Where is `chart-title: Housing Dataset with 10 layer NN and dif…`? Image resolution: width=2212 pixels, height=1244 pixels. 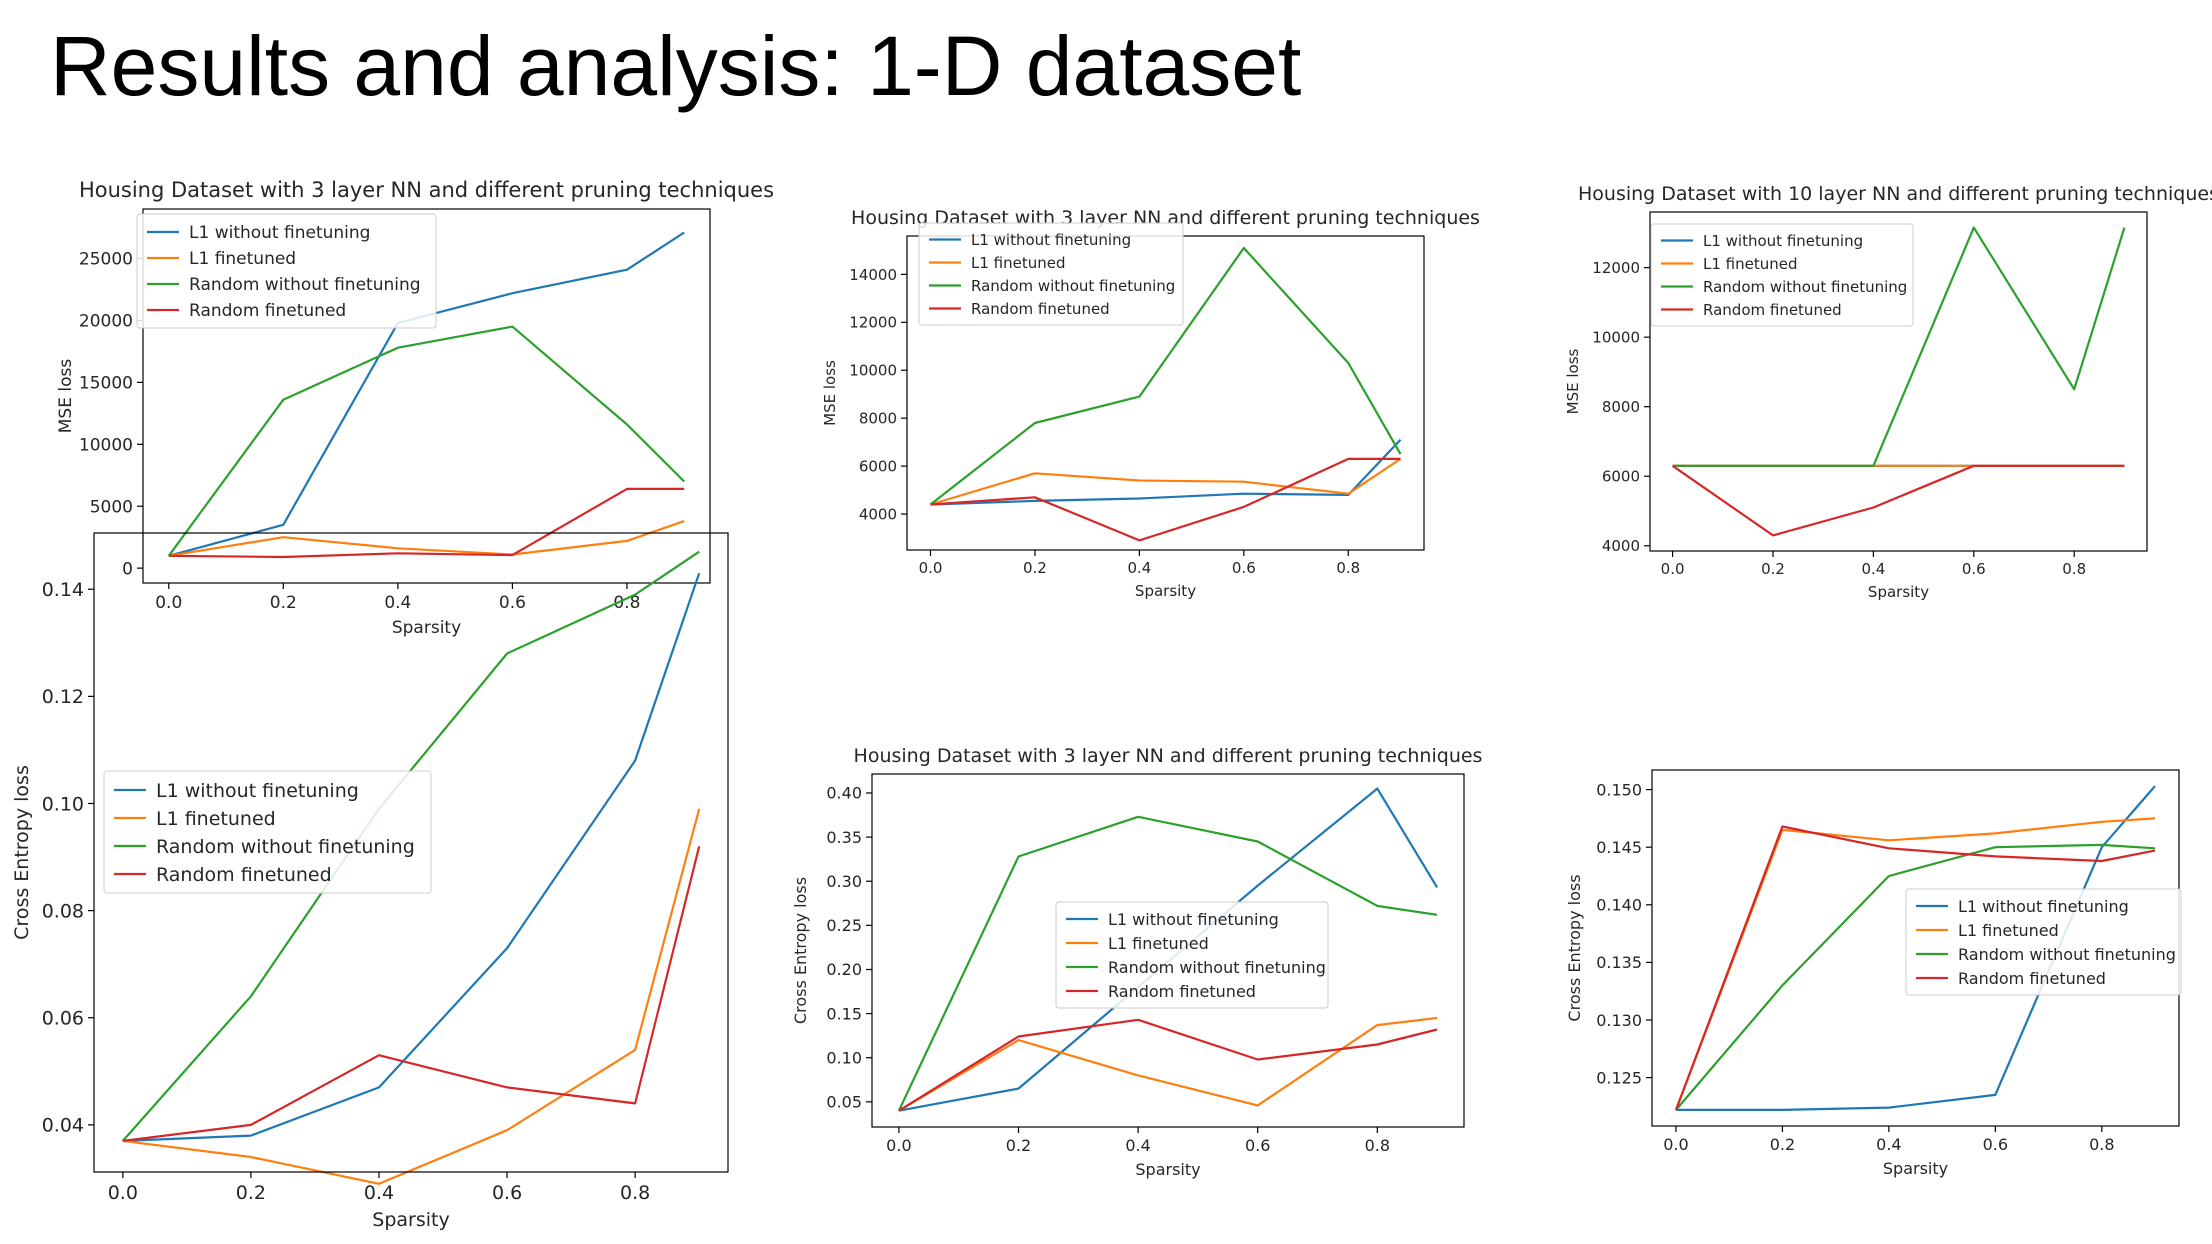 chart-title: Housing Dataset with 10 layer NN and dif… is located at coordinates (1895, 194).